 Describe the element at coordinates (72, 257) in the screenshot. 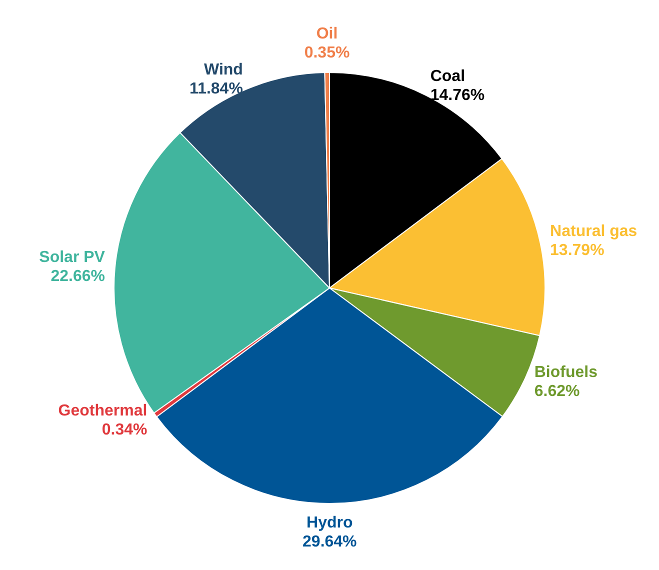

I see `slice-label: Solar PV` at that location.